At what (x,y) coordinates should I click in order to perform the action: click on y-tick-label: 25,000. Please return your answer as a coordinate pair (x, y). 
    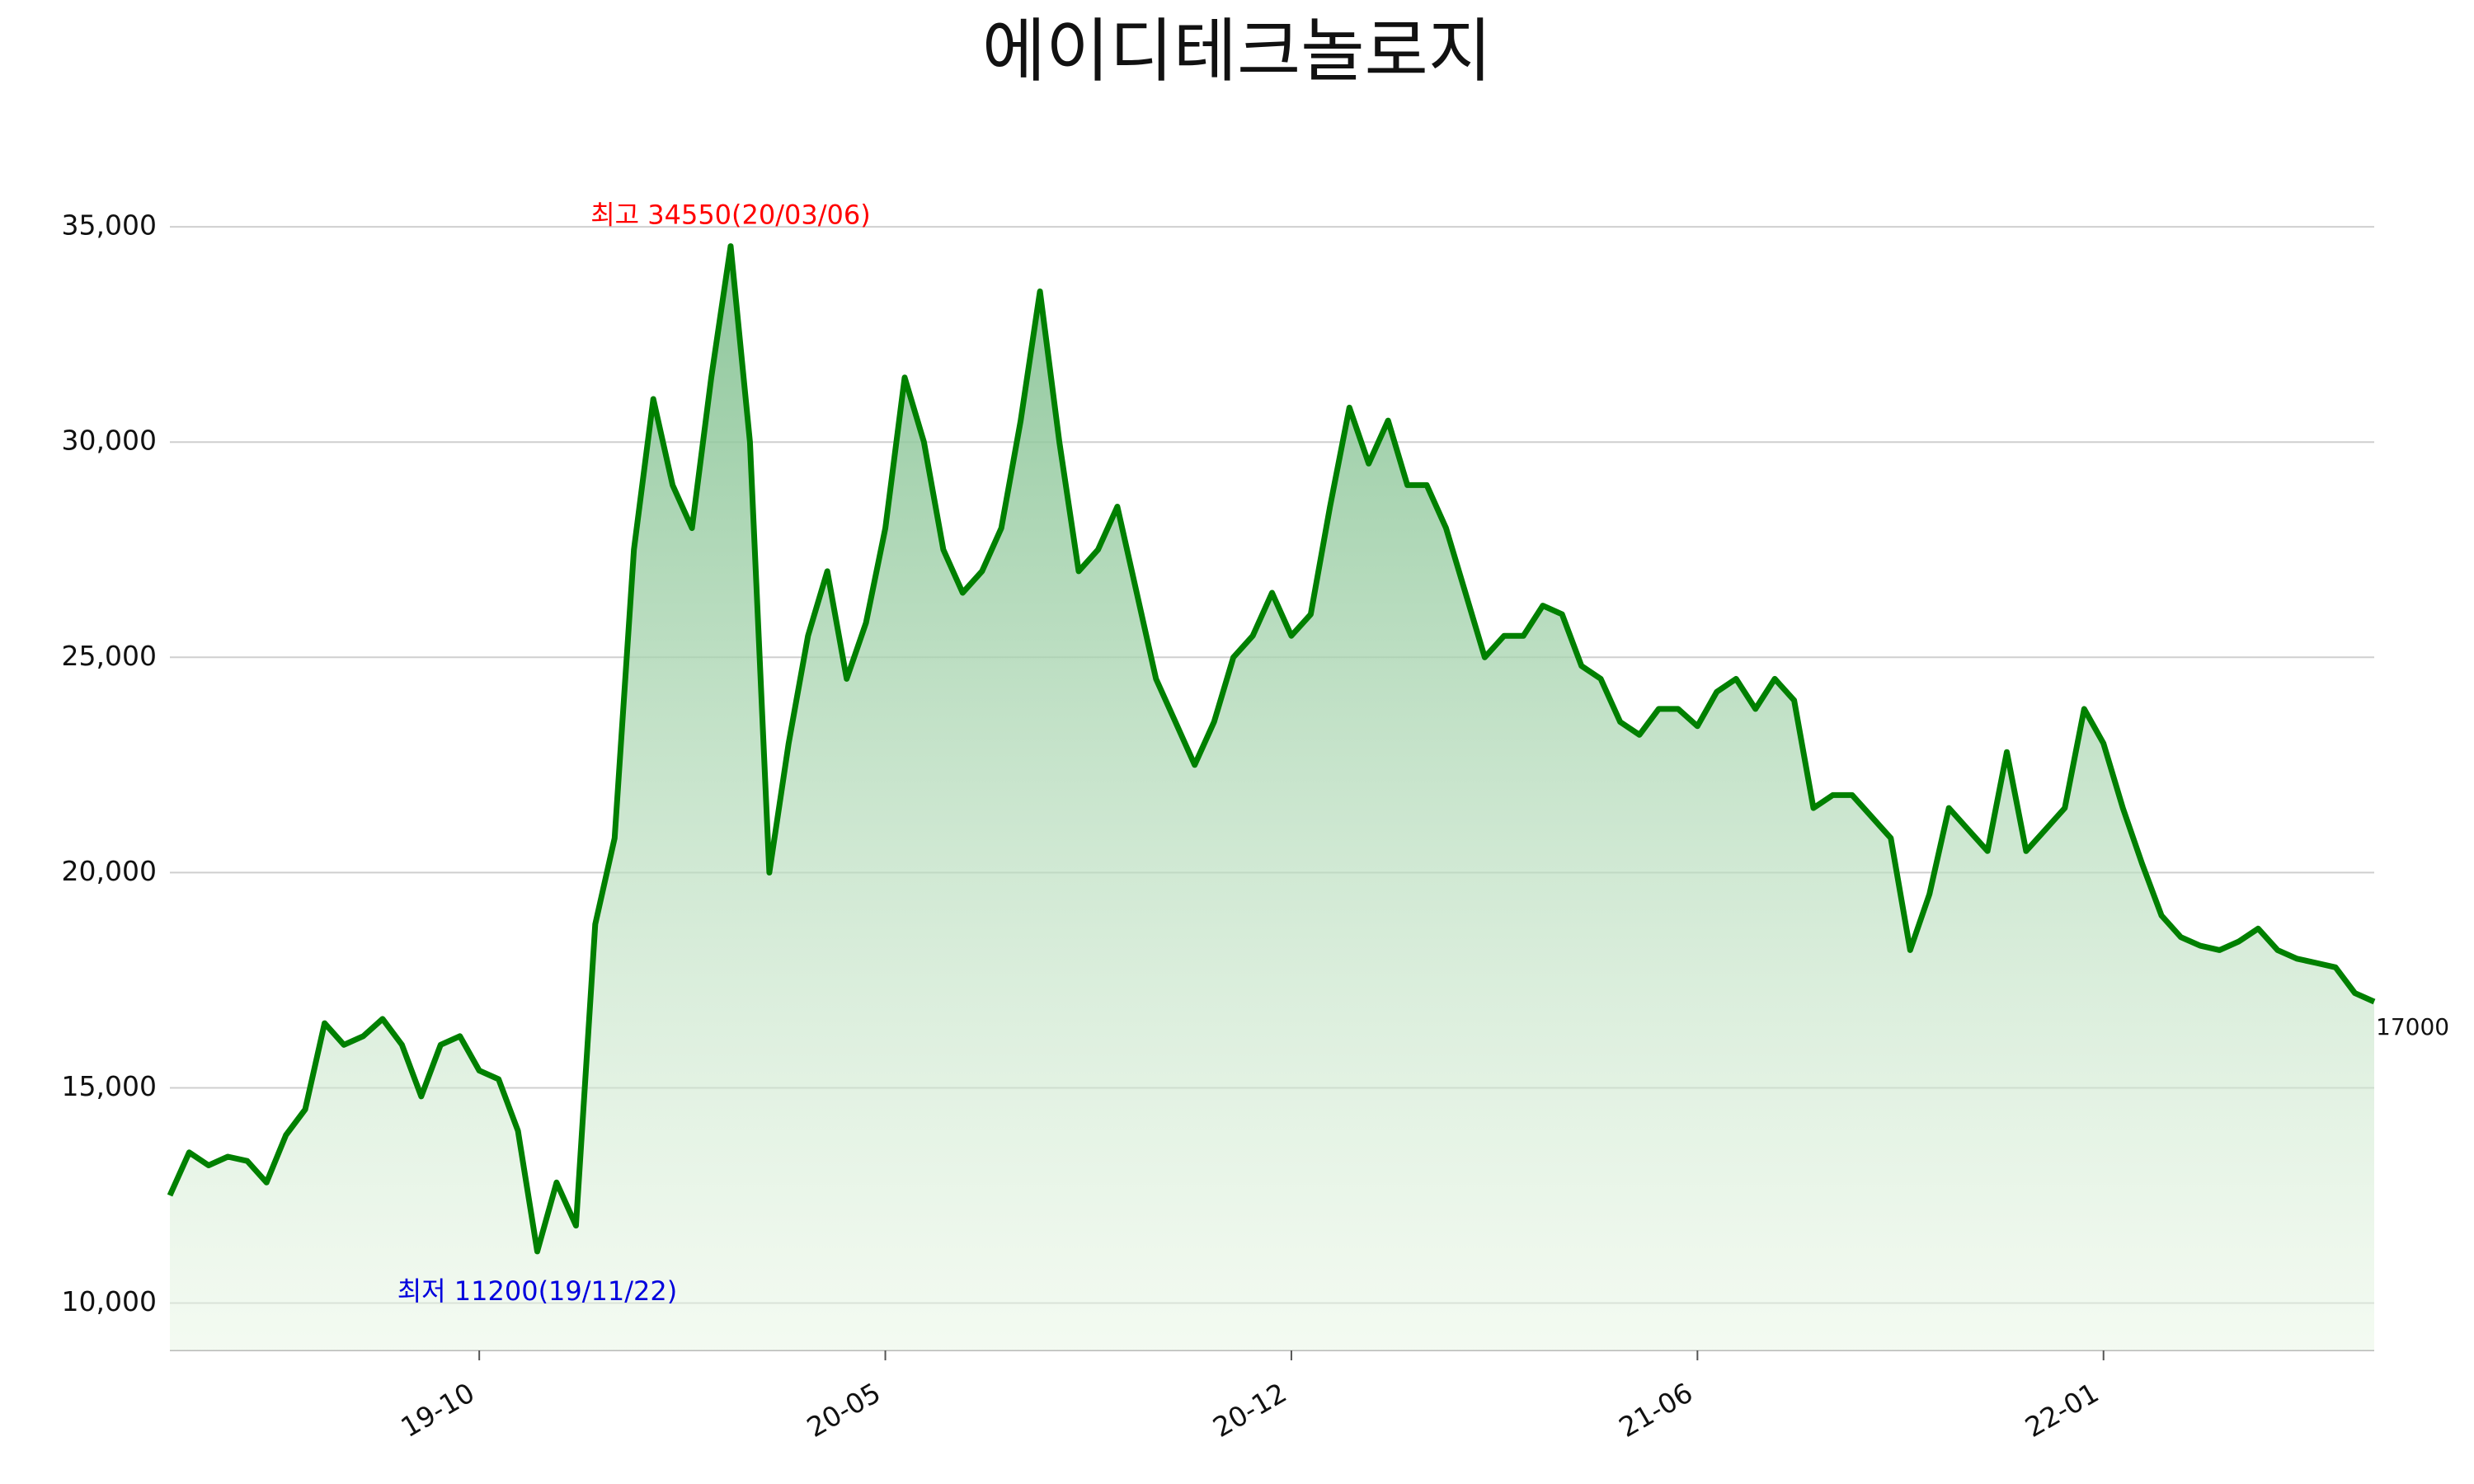
    Looking at the image, I should click on (109, 656).